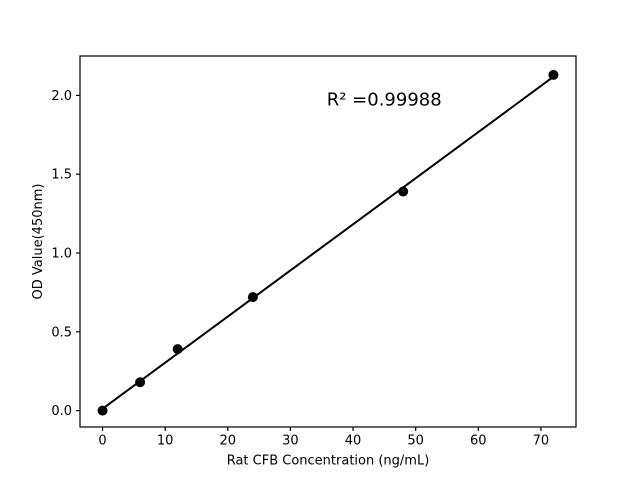 This screenshot has height=480, width=640. I want to click on y-tick-label: 0.5, so click(61, 332).